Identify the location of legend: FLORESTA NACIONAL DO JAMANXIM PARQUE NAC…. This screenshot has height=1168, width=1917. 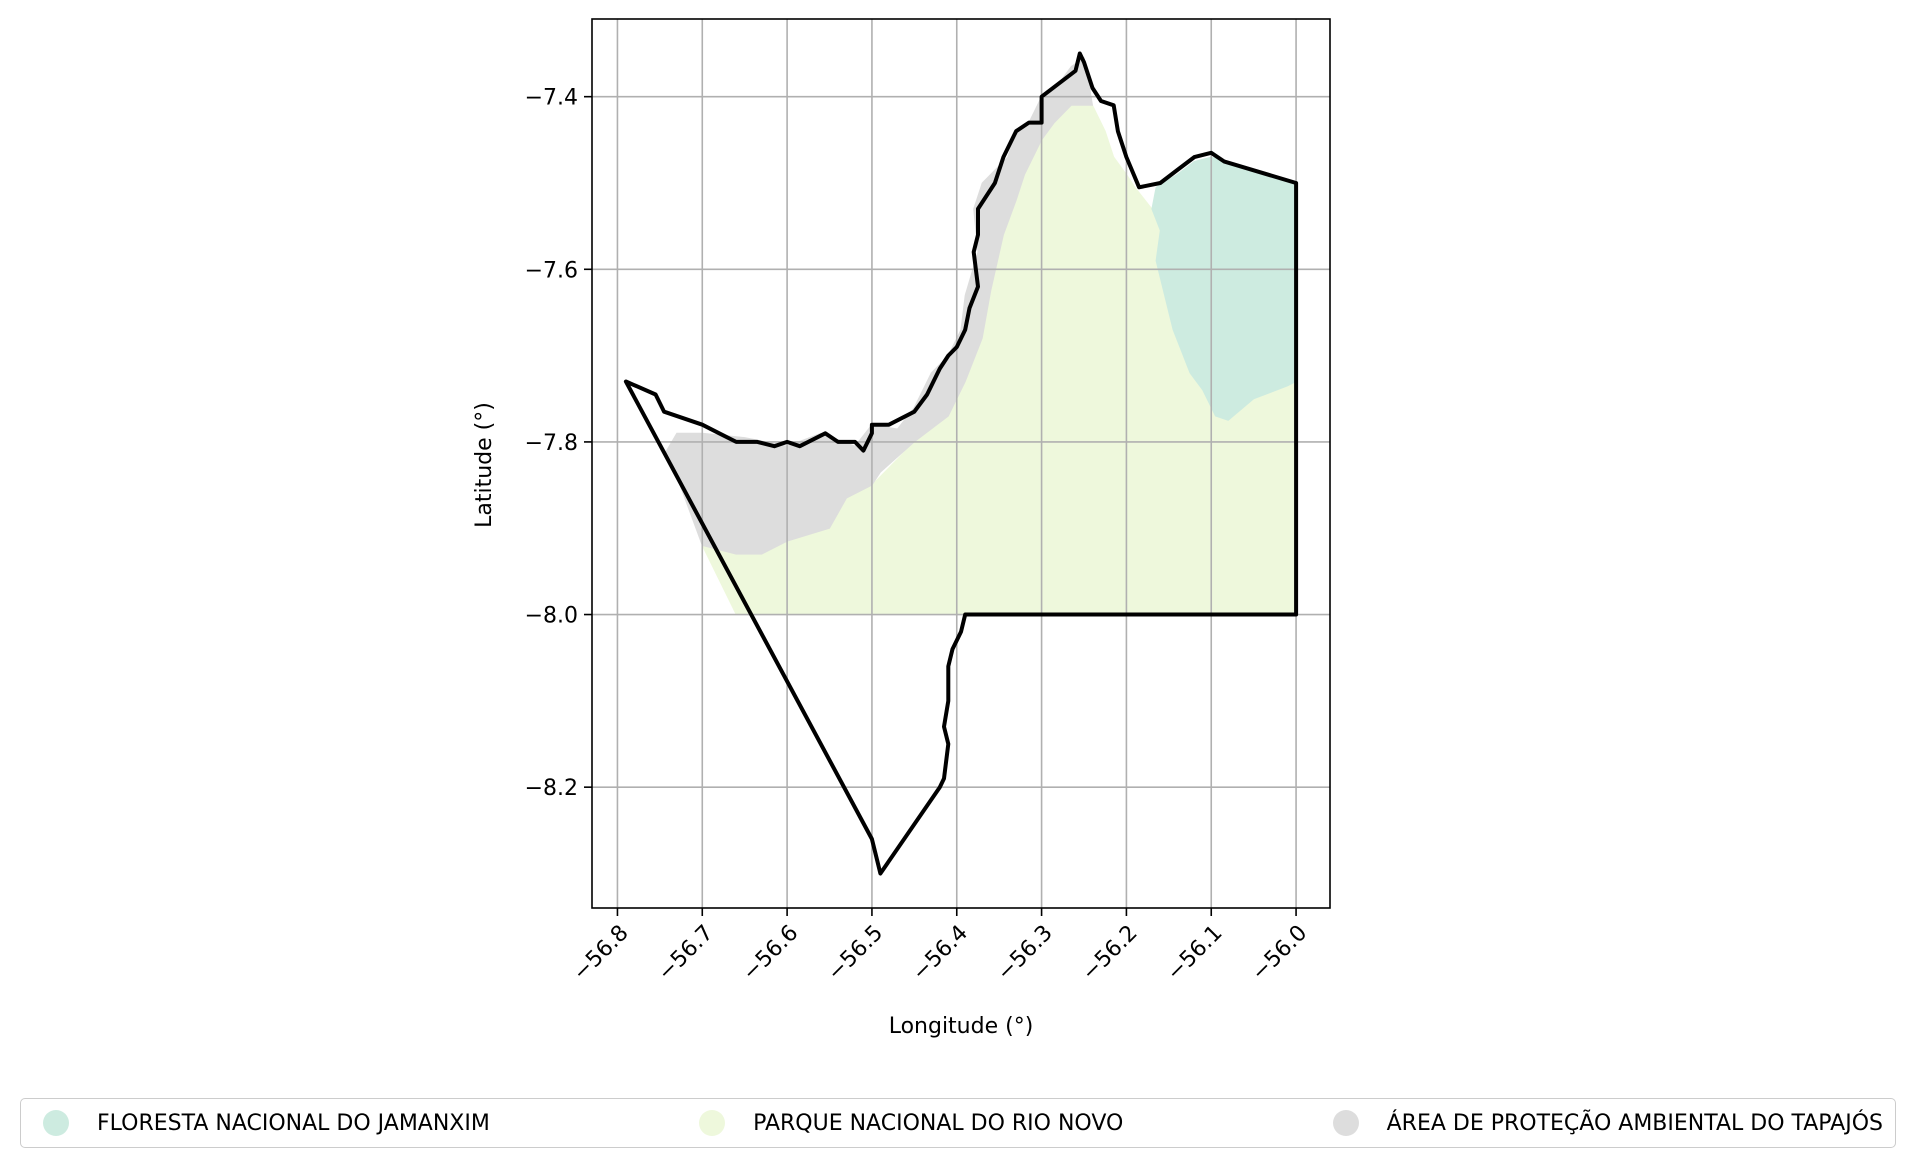
(958, 1123).